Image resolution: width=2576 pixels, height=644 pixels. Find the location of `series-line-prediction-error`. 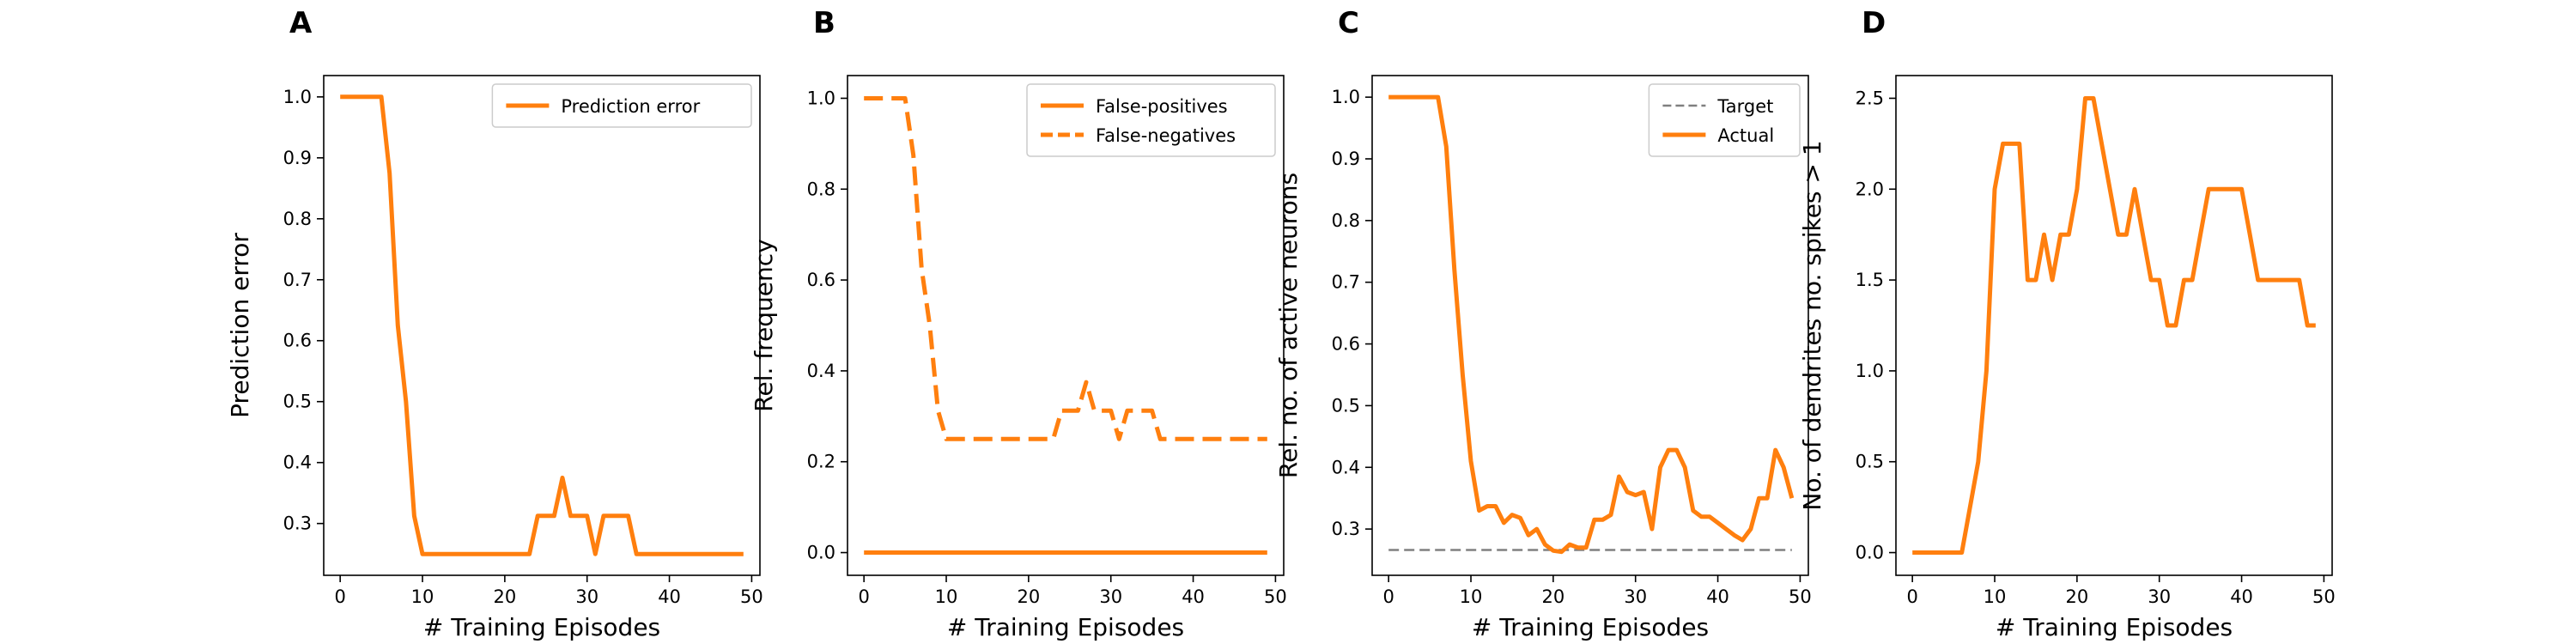

series-line-prediction-error is located at coordinates (542, 325).